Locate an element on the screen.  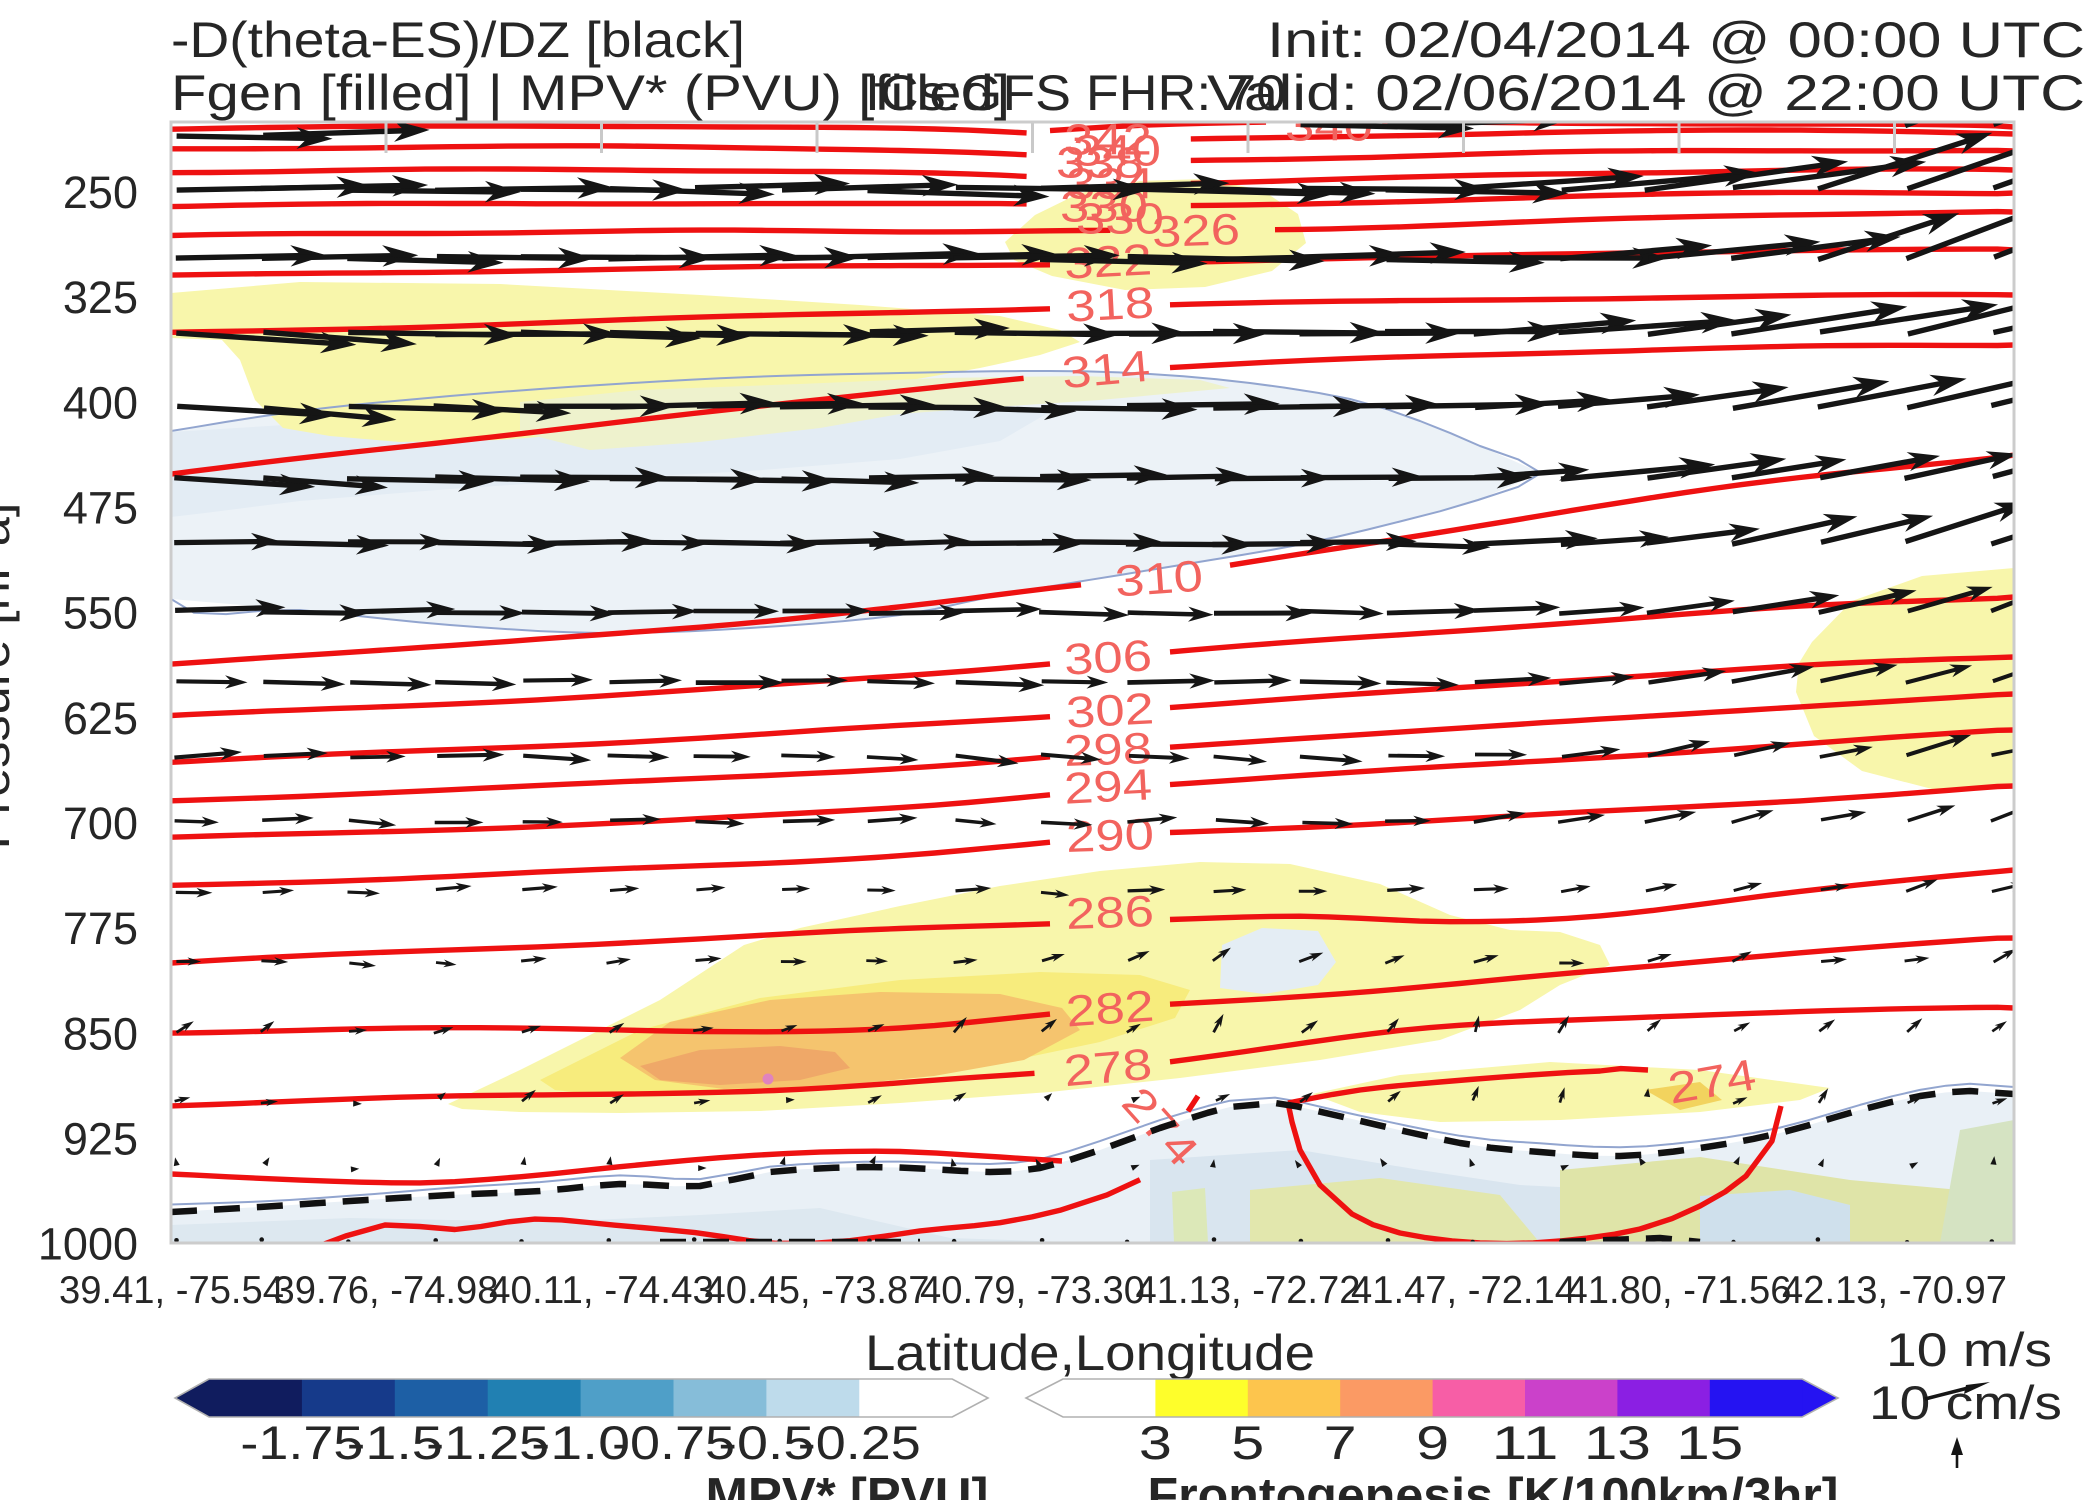
svg-text: 290 is located at coordinates (1110, 836).